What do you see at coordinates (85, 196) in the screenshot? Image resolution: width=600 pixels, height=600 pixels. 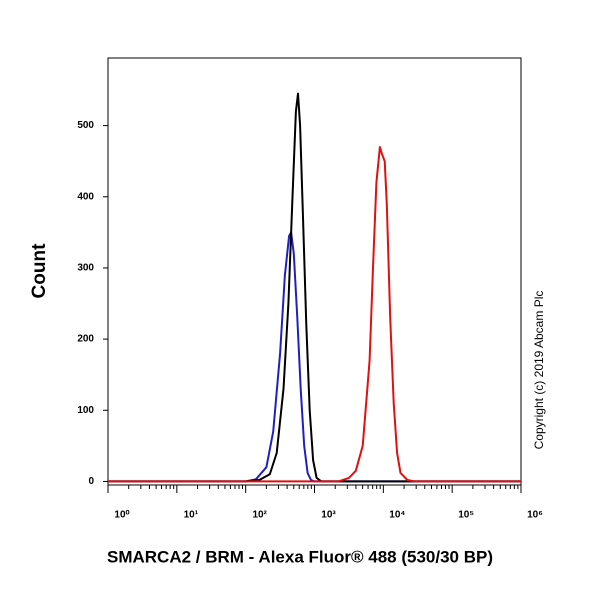 I see `y-tick-label: 400` at bounding box center [85, 196].